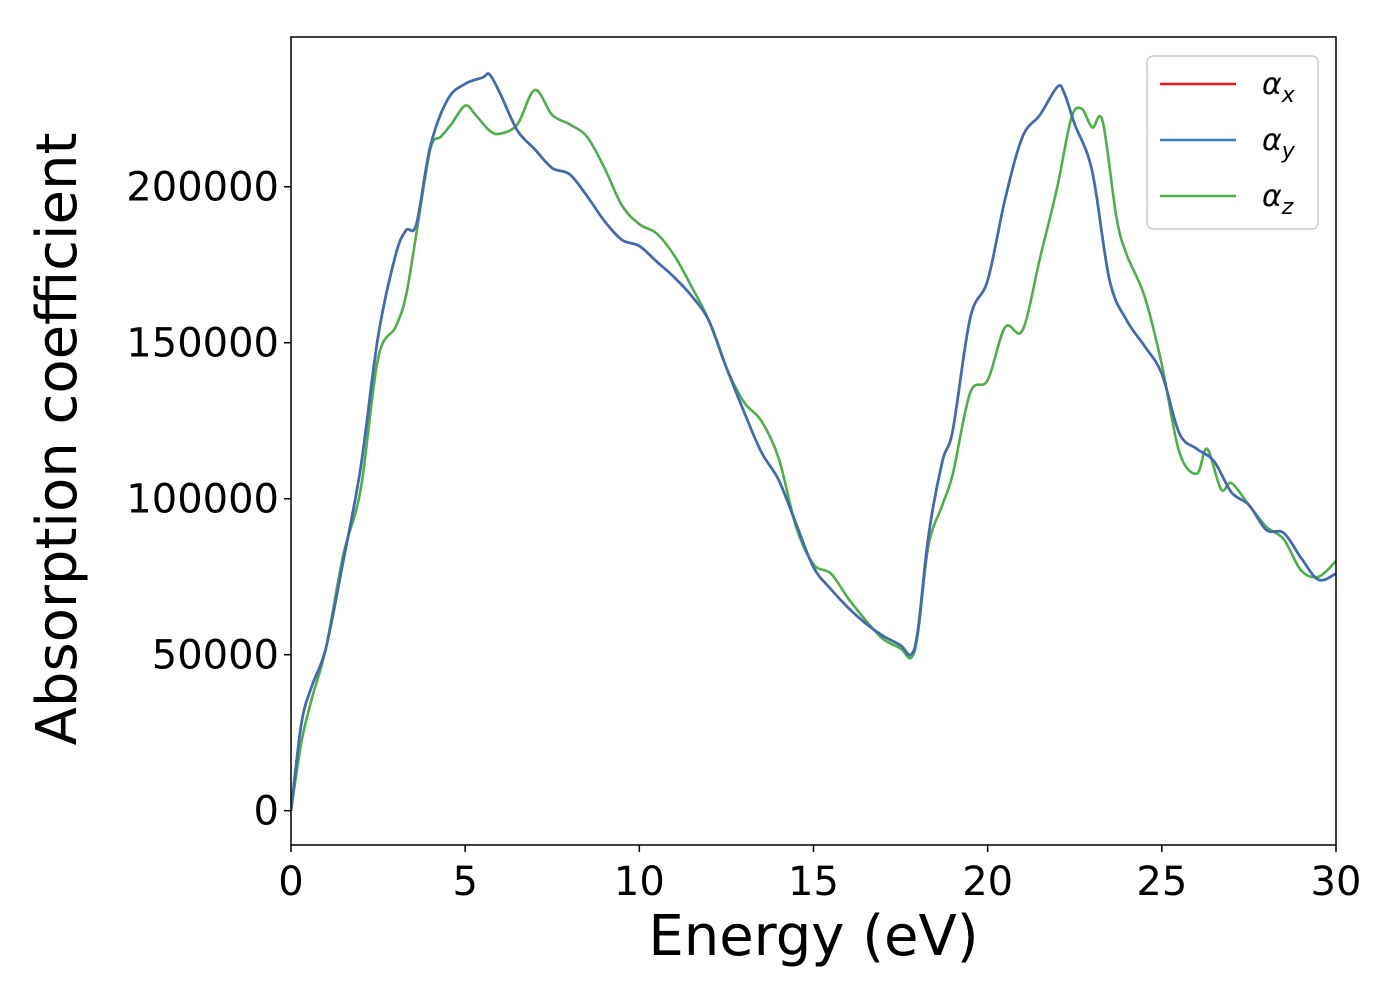 This screenshot has height=1004, width=1400. I want to click on y-tick-label: 150000, so click(202, 344).